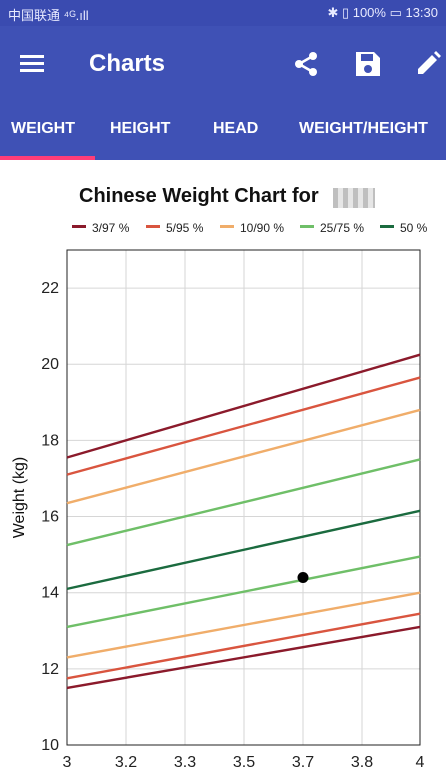 Image resolution: width=446 pixels, height=772 pixels. What do you see at coordinates (50, 517) in the screenshot?
I see `y-tick-label: 16` at bounding box center [50, 517].